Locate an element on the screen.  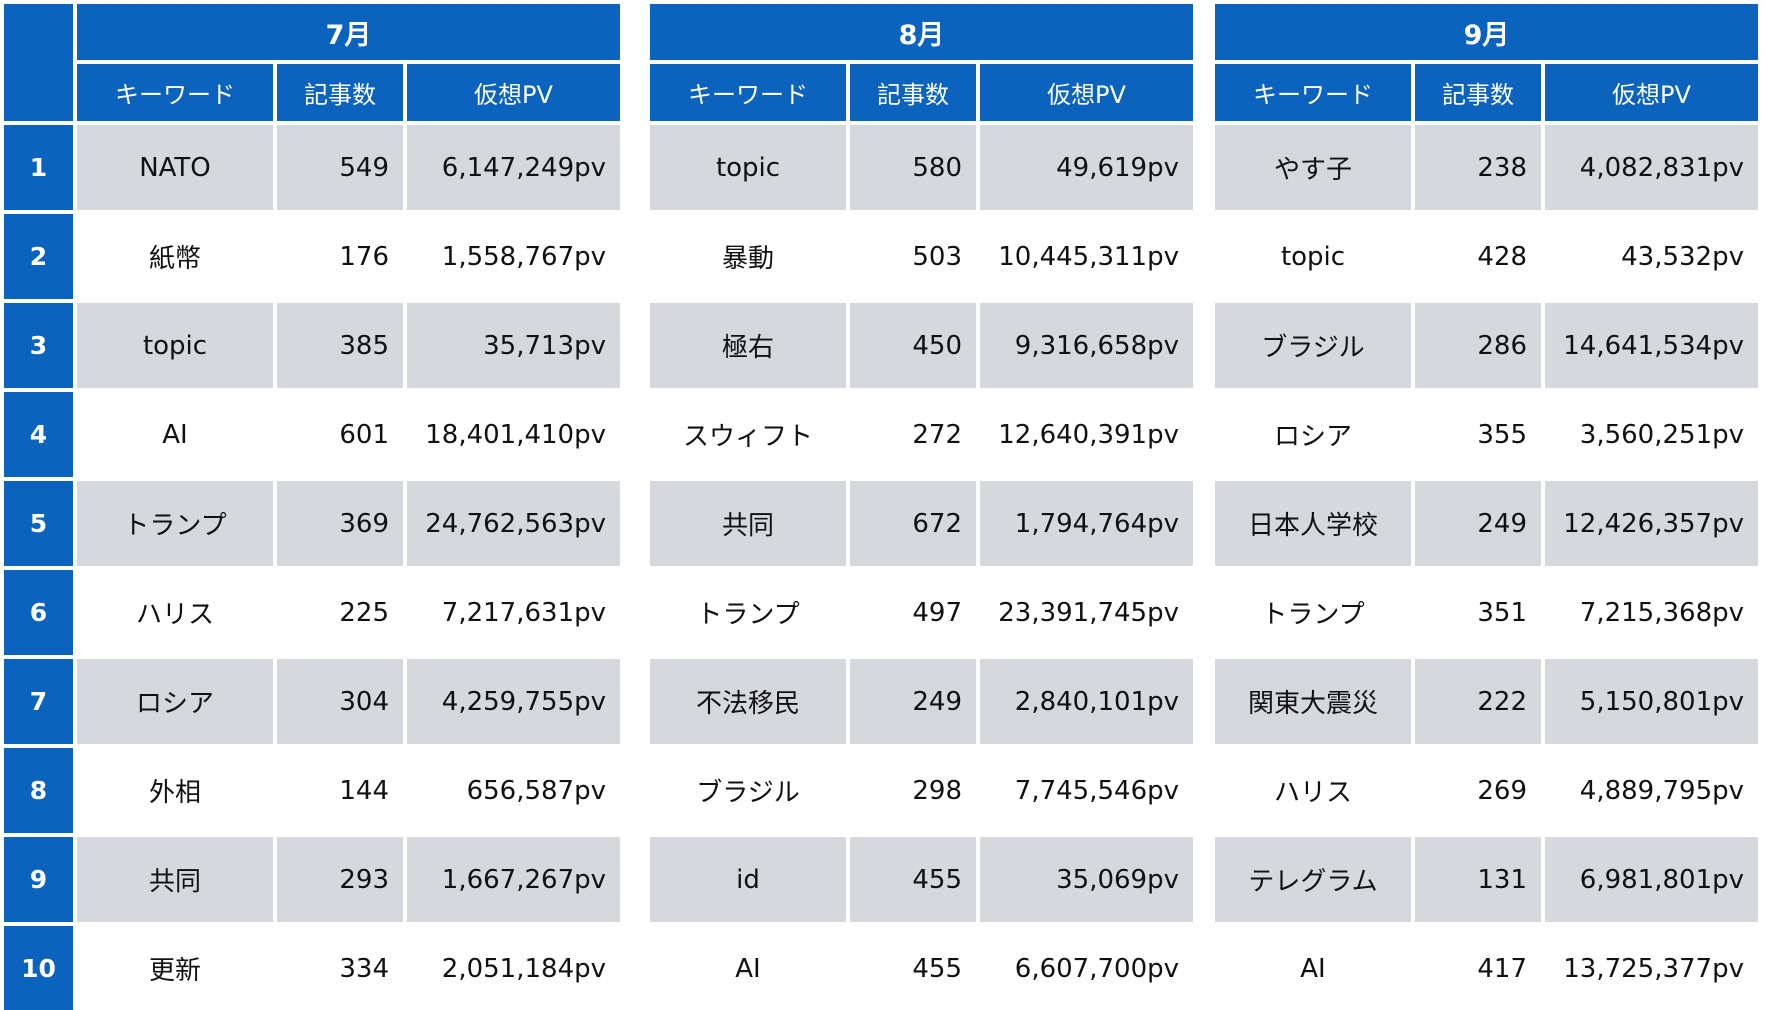
articles-cell: 369 is located at coordinates (340, 523).